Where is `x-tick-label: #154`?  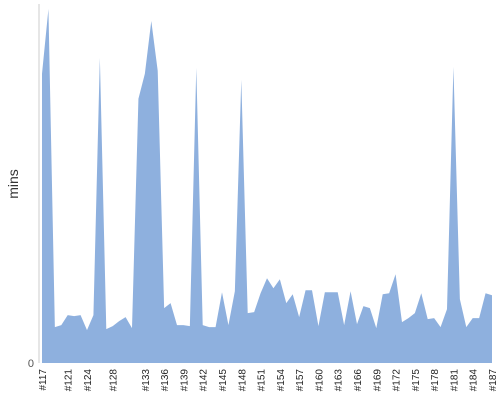
x-tick-label: #154 is located at coordinates (281, 380).